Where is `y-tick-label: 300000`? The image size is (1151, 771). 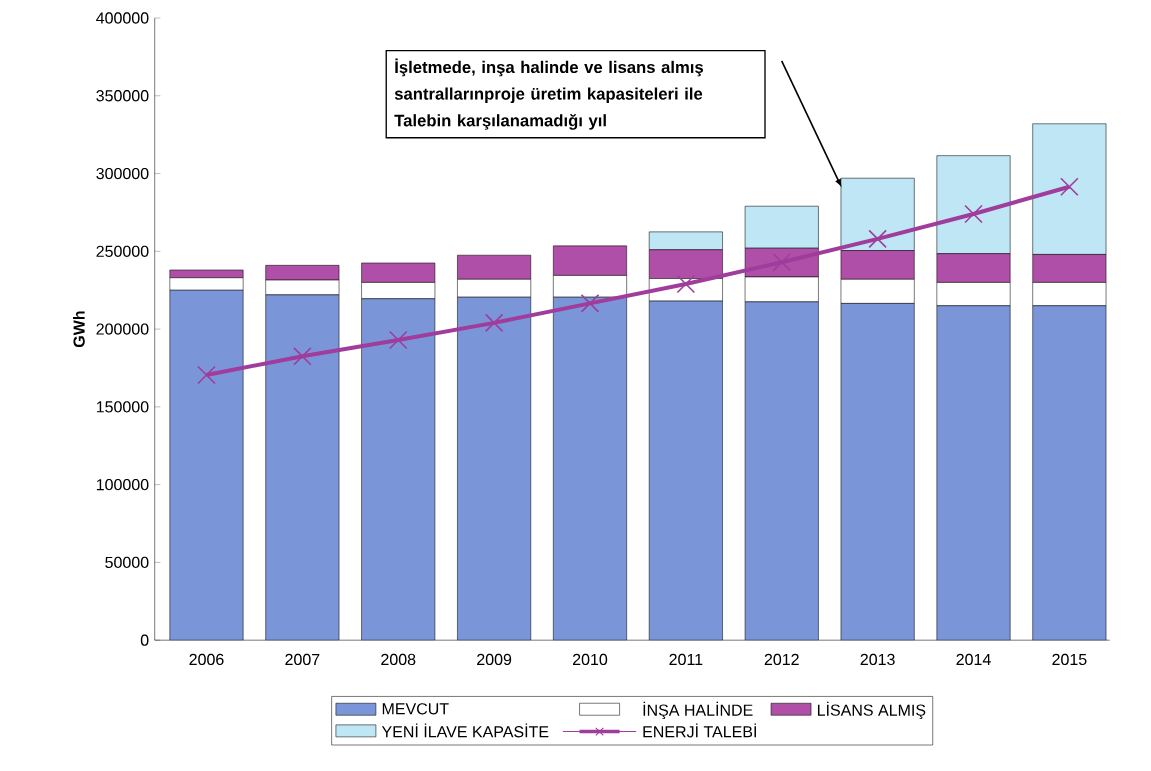
y-tick-label: 300000 is located at coordinates (122, 173).